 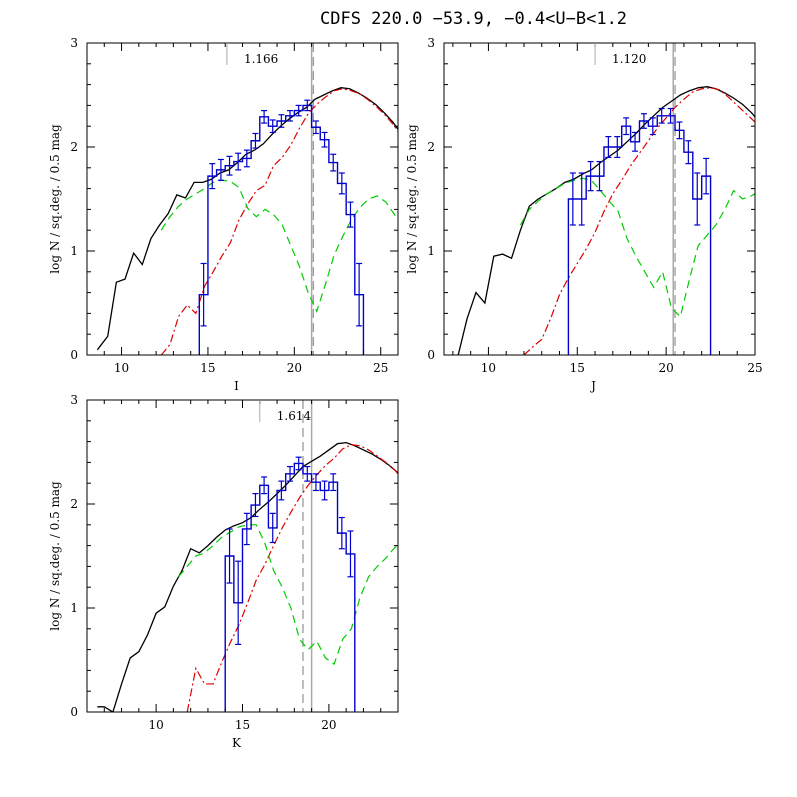 I want to click on annotation-text: 1.120, so click(x=629, y=59).